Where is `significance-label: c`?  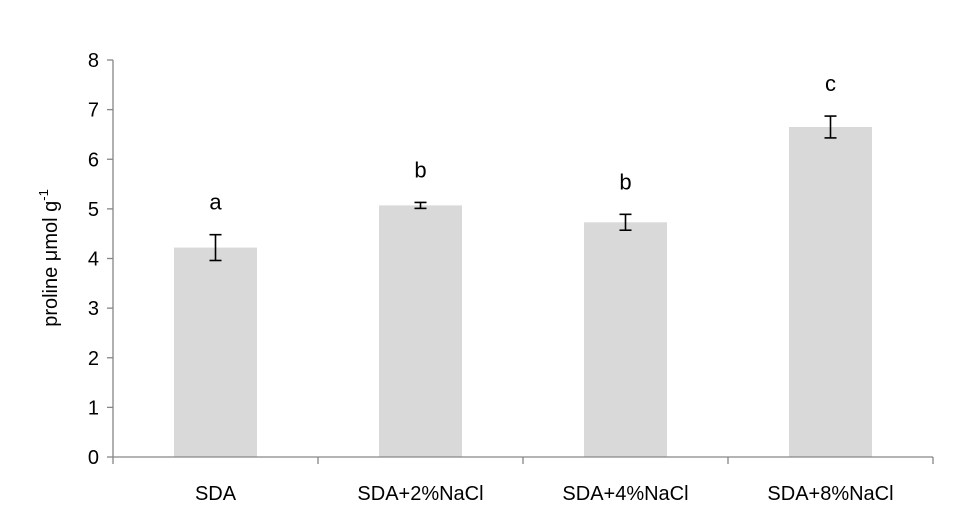
significance-label: c is located at coordinates (830, 83).